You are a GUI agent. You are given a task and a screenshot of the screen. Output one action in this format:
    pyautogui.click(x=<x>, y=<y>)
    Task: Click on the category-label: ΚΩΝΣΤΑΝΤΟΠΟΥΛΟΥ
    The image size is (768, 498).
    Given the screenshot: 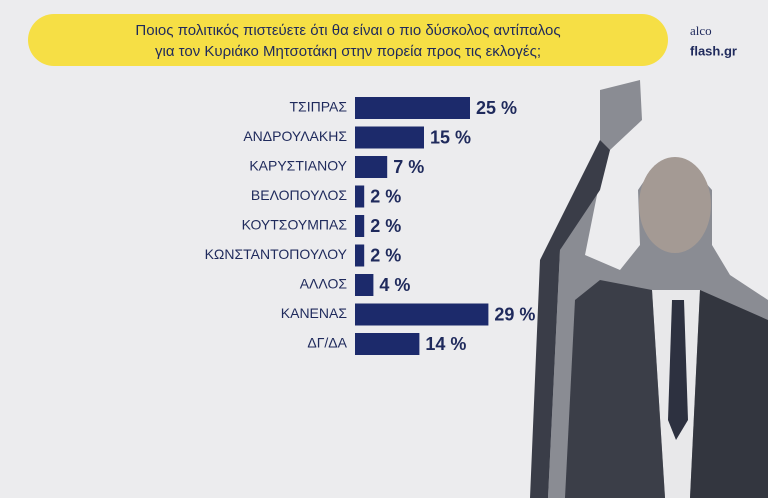 What is the action you would take?
    pyautogui.click(x=276, y=254)
    